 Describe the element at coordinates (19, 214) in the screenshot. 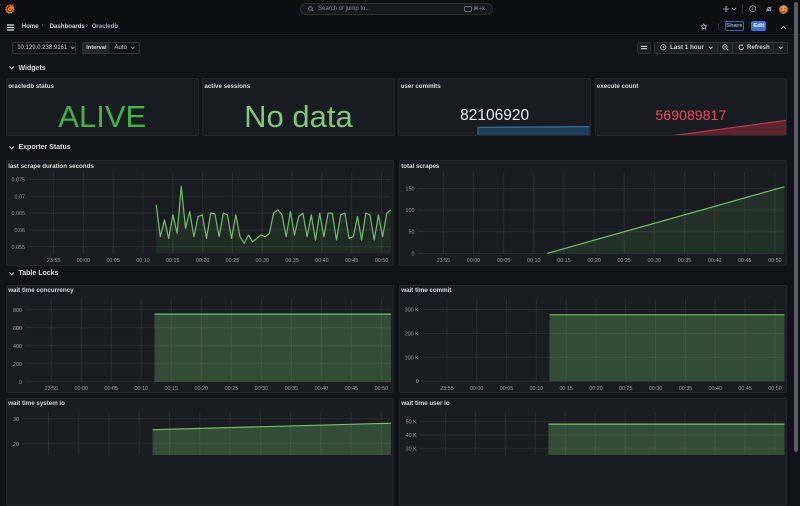

I see `svg-text: 0.065` at that location.